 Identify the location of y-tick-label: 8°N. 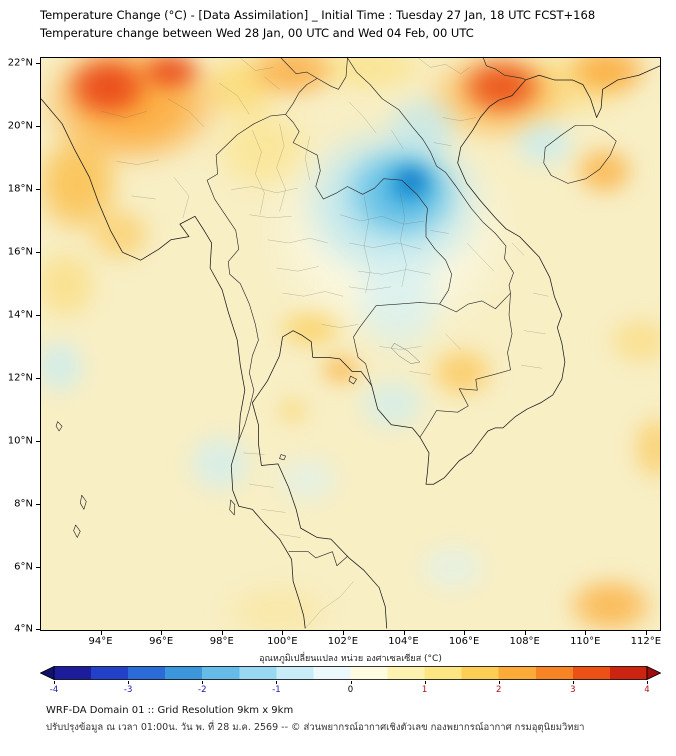
(23, 504).